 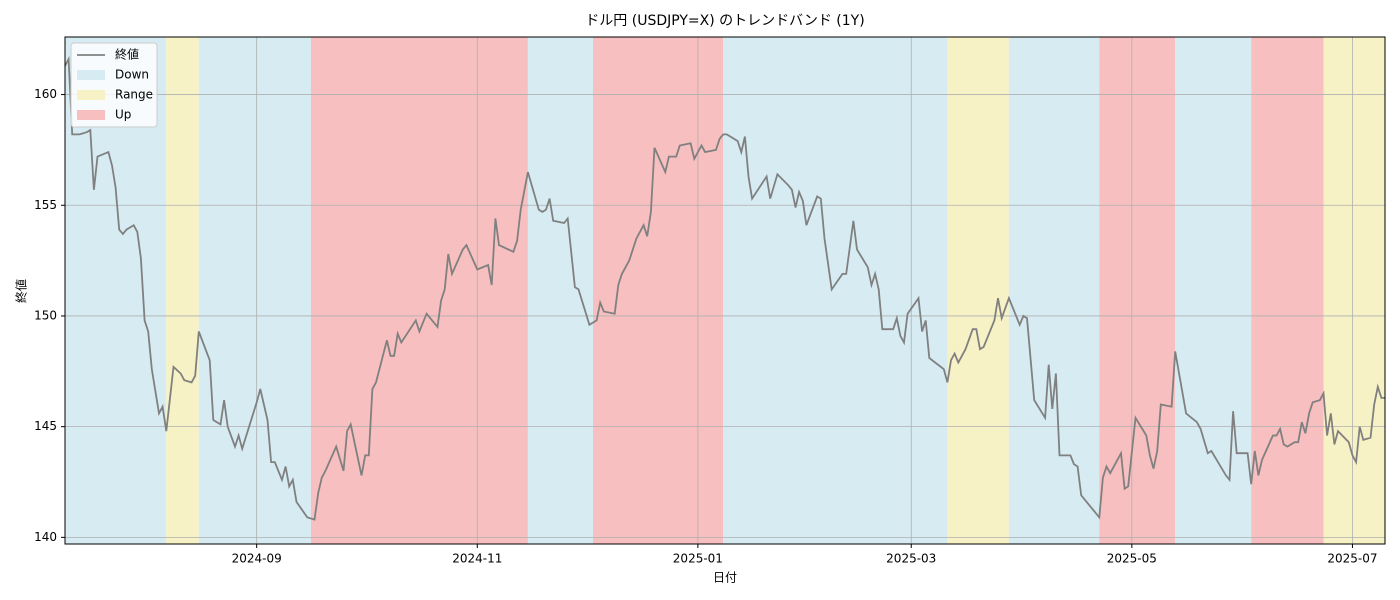 I want to click on y-tick-label: 155, so click(x=45, y=205).